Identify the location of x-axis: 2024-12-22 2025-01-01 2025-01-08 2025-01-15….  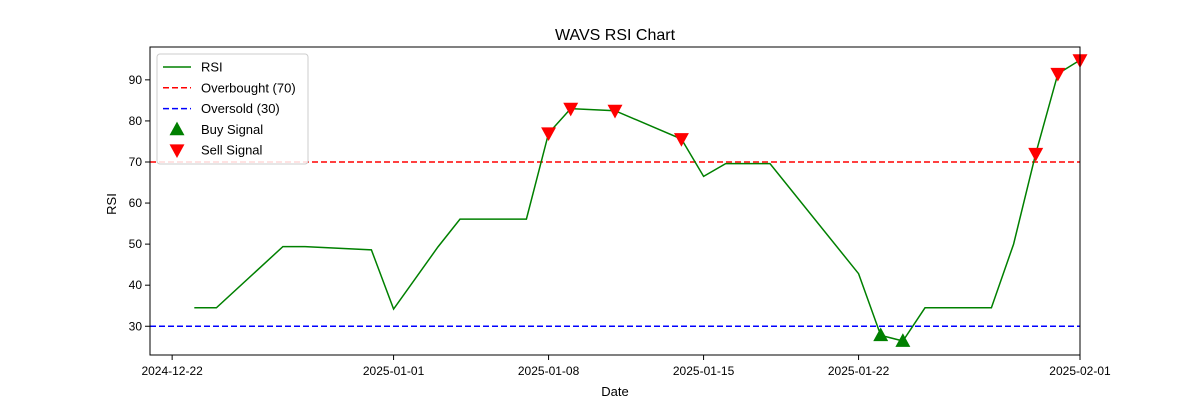
(626, 366).